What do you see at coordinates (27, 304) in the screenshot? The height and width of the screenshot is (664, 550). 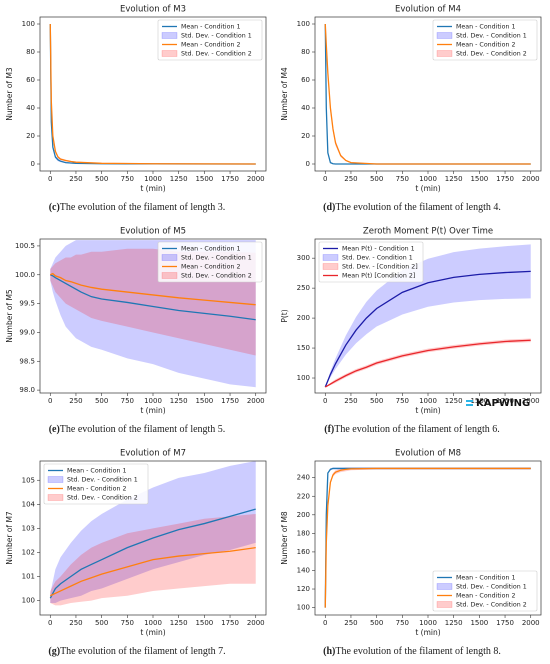 I see `y-tick-label: 99.5` at bounding box center [27, 304].